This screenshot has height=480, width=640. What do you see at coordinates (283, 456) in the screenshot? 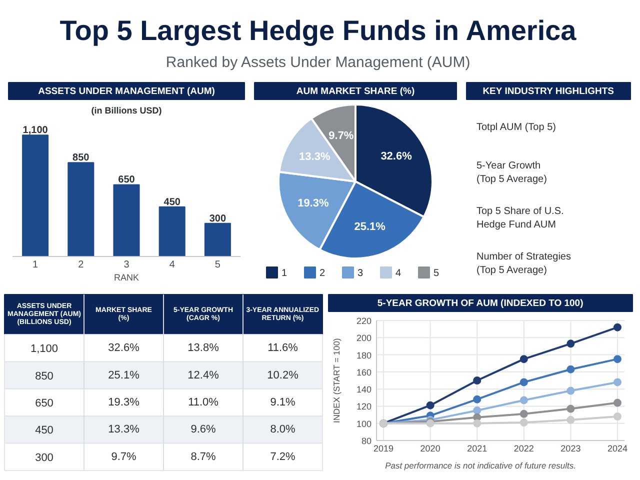
I see `text: 7.2%` at bounding box center [283, 456].